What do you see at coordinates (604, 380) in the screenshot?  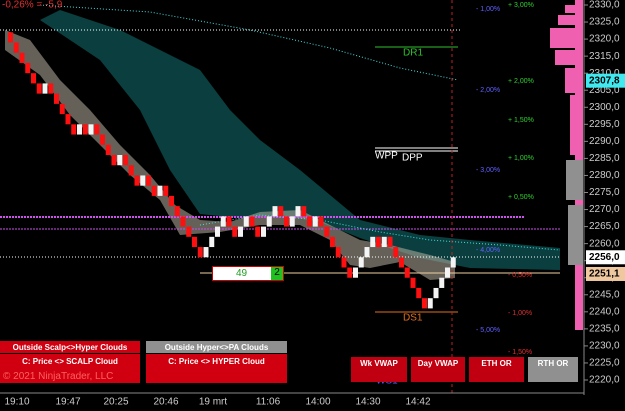 I see `price-label: 2220,0` at bounding box center [604, 380].